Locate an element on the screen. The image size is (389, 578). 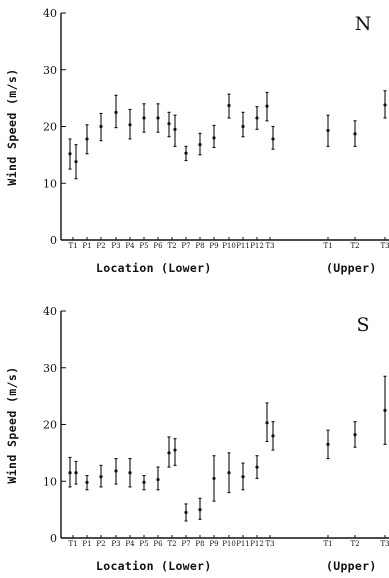
panel-title: S is located at coordinates (362, 325).